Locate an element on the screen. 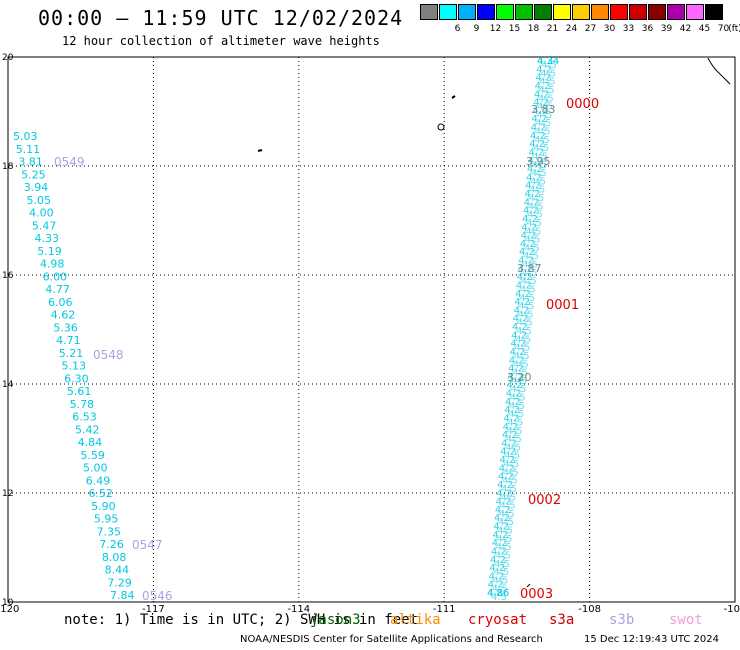 This screenshot has height=650, width=740. legend-label-70: 70 is located at coordinates (723, 29).